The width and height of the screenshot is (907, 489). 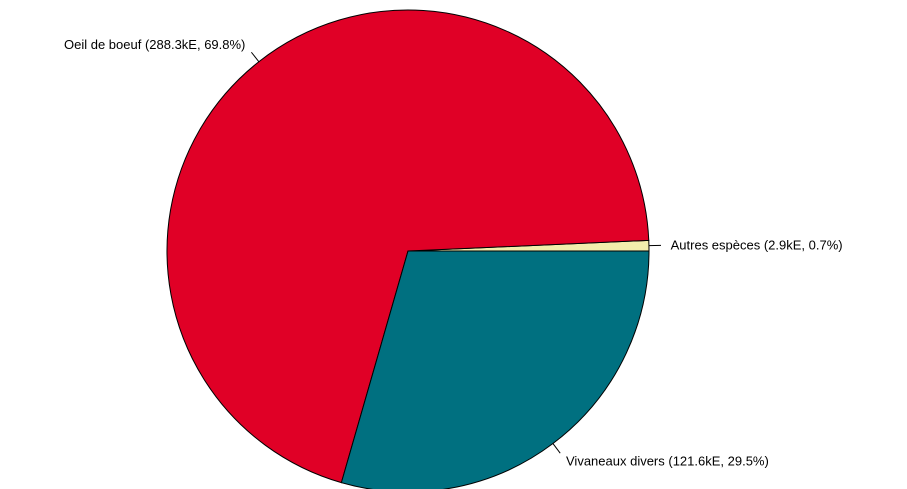 I want to click on leader-line-vivaneaux-divers, so click(x=556, y=448).